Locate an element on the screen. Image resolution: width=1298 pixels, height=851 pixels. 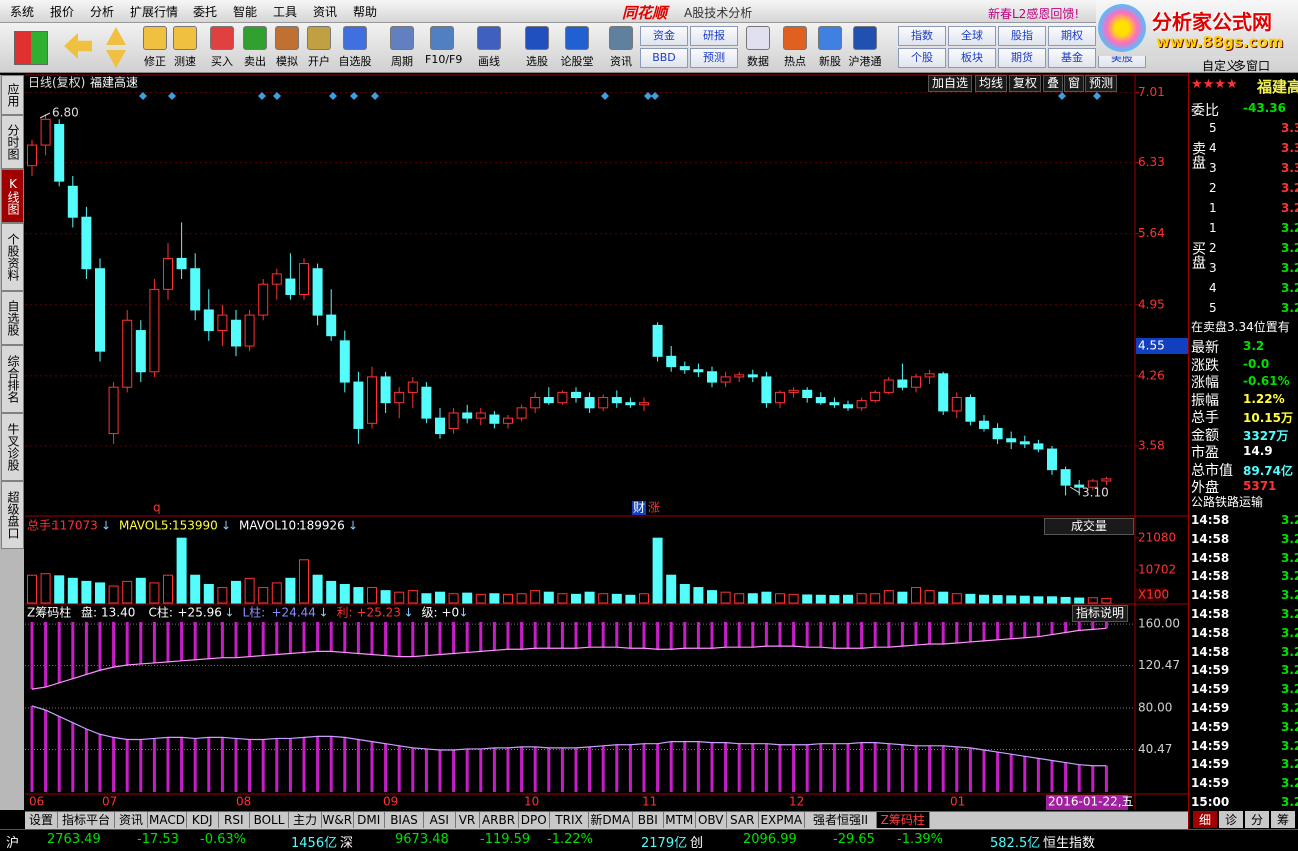
menu-item: 工具 is located at coordinates (285, 12).